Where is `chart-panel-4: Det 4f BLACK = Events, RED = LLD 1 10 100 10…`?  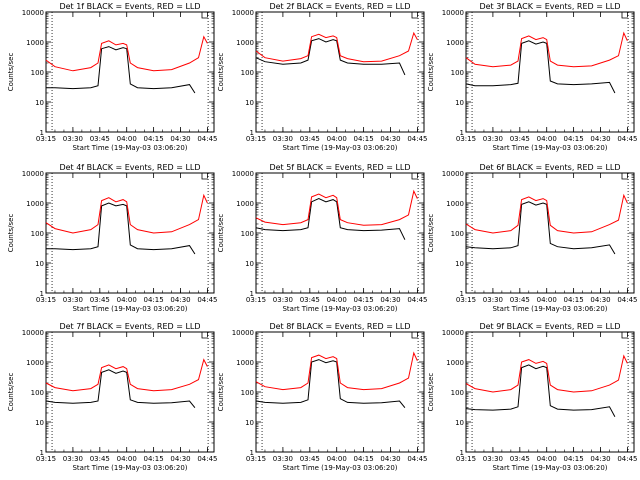 chart-panel-4: Det 4f BLACK = Events, RED = LLD 1 10 100 10… is located at coordinates (112, 238).